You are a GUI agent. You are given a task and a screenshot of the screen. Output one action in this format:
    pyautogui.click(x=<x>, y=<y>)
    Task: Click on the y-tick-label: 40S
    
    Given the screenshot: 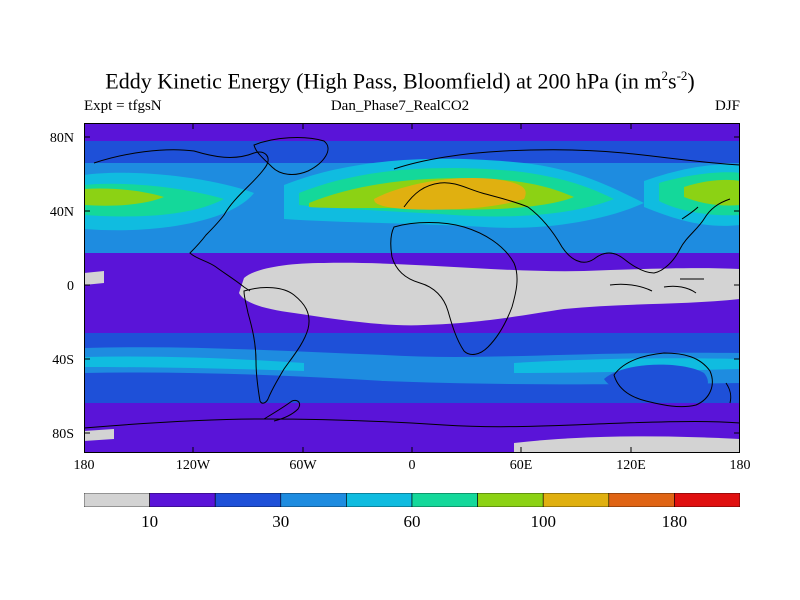 What is the action you would take?
    pyautogui.click(x=63, y=360)
    